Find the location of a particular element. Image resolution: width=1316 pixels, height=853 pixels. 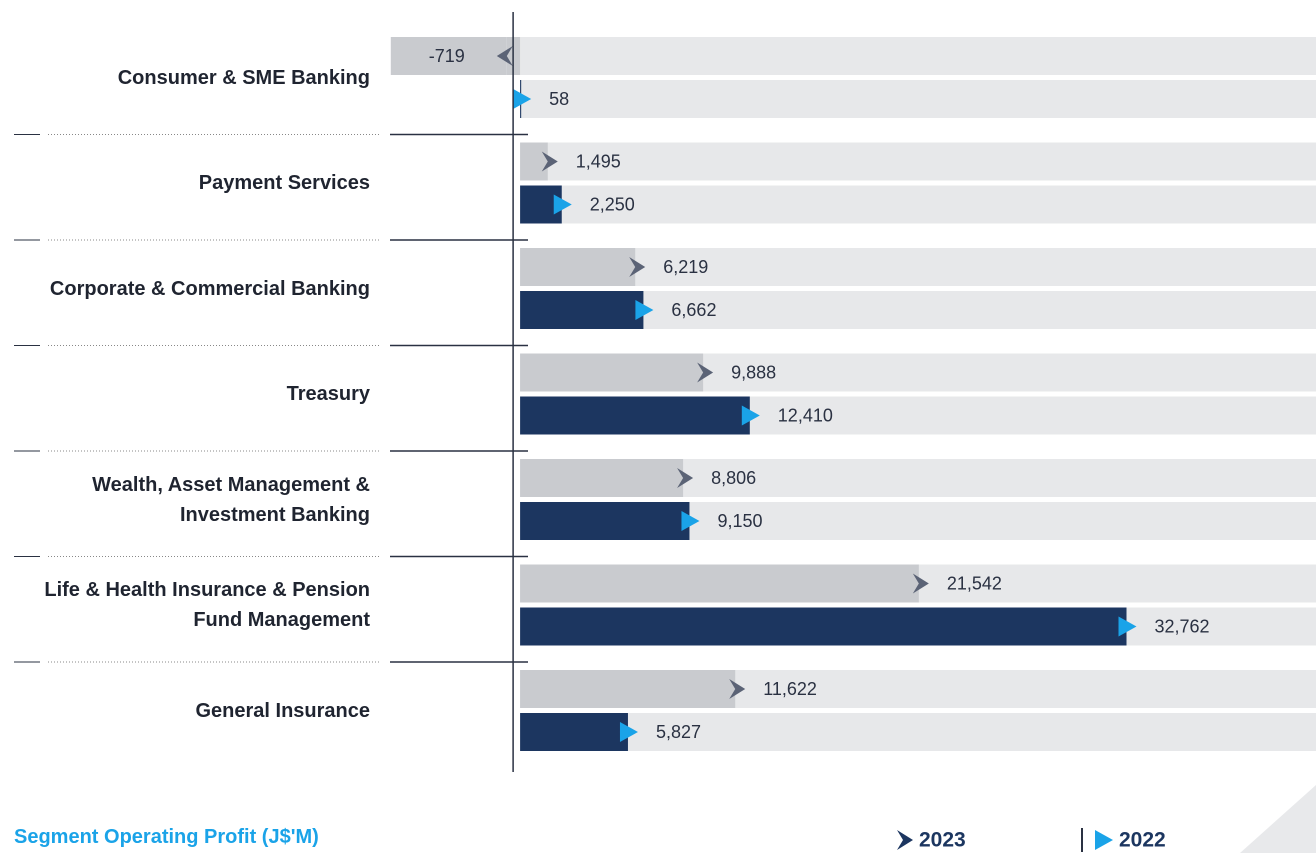

value-label: 12,410 is located at coordinates (805, 415).